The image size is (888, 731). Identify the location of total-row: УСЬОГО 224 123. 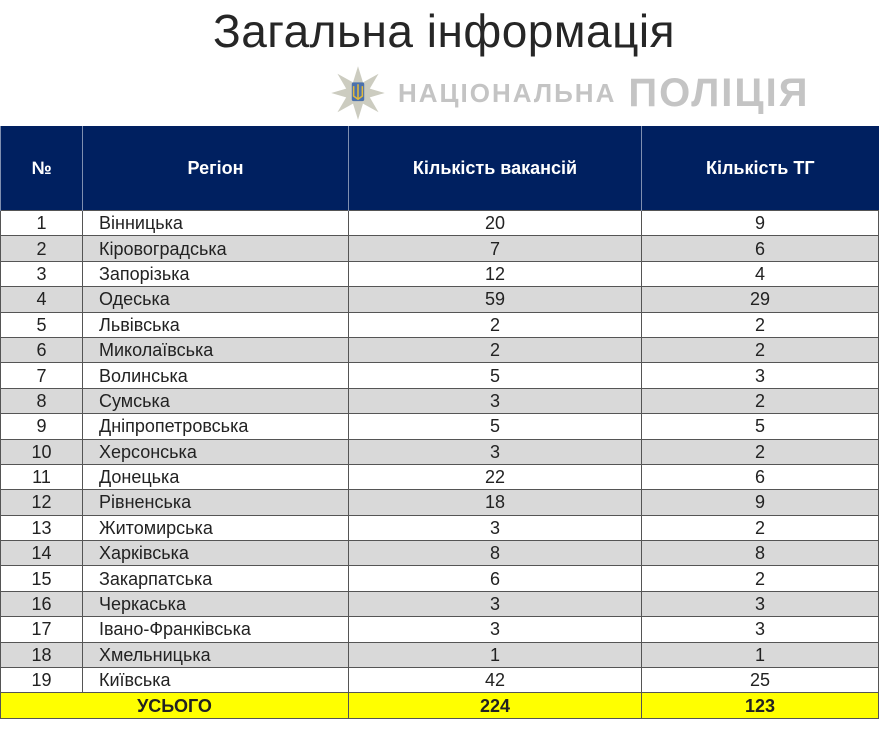
(439, 705).